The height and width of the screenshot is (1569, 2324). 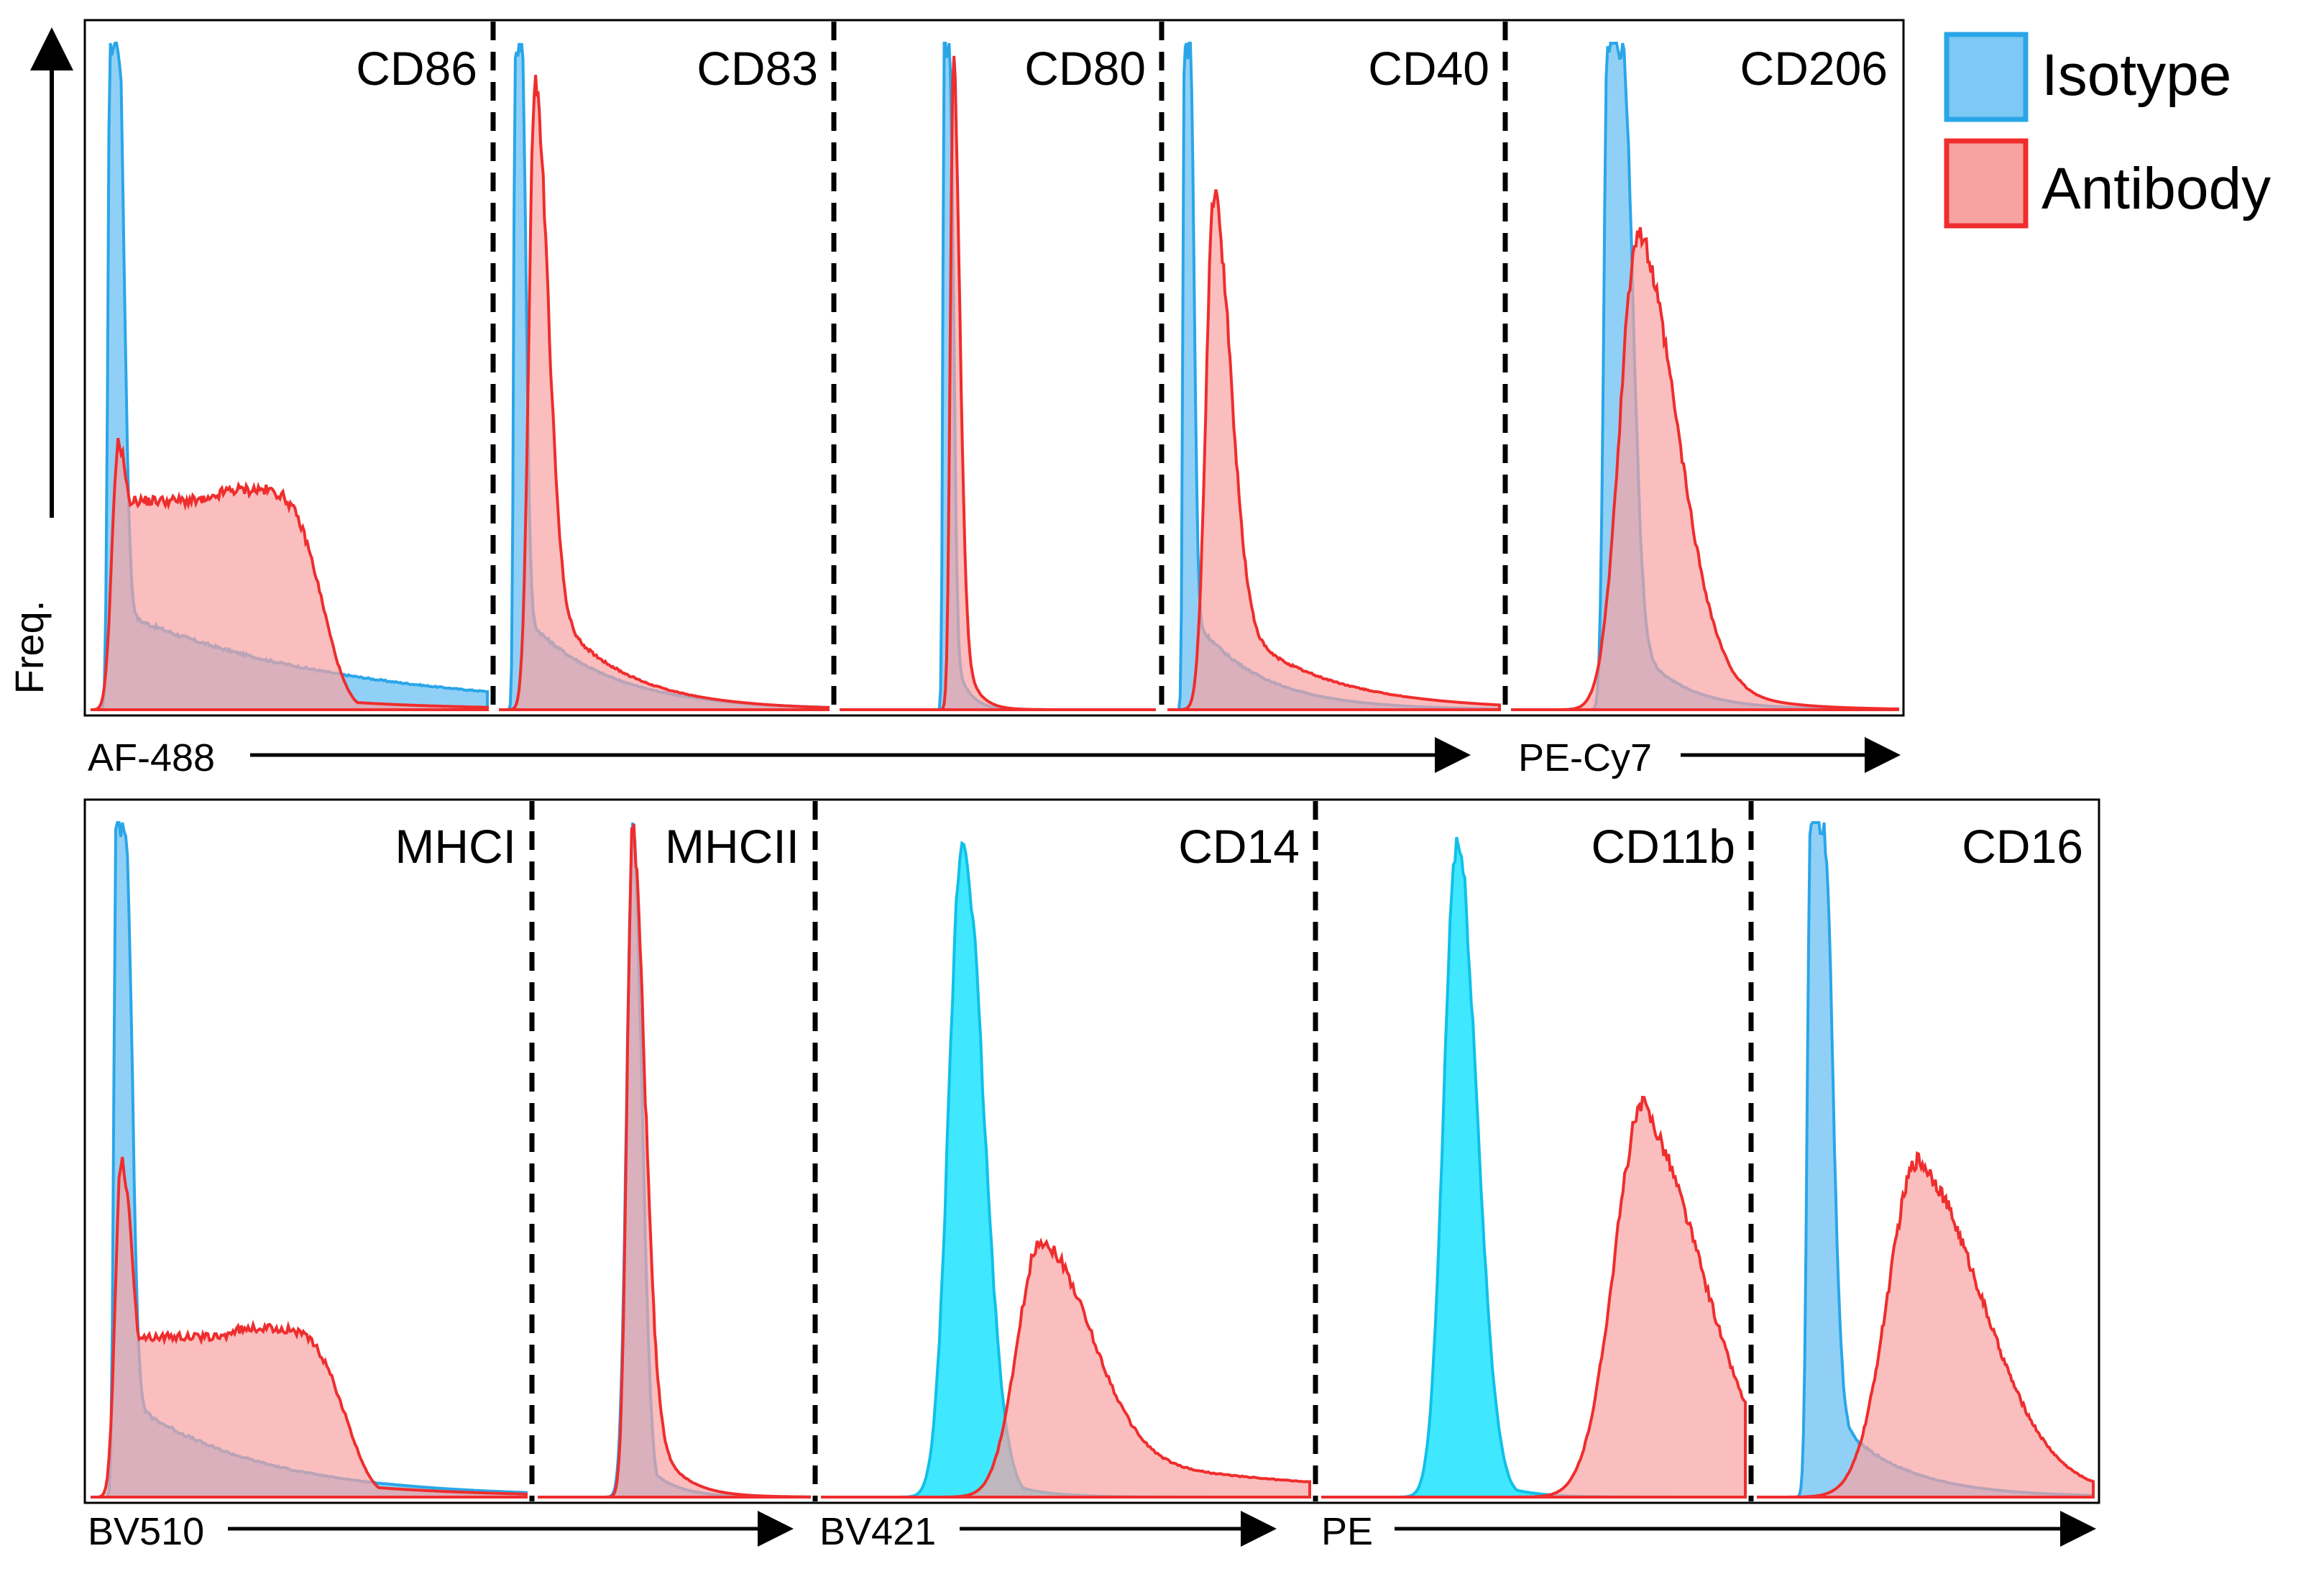 I want to click on antibody-histogram-cd14, so click(x=1066, y=1368).